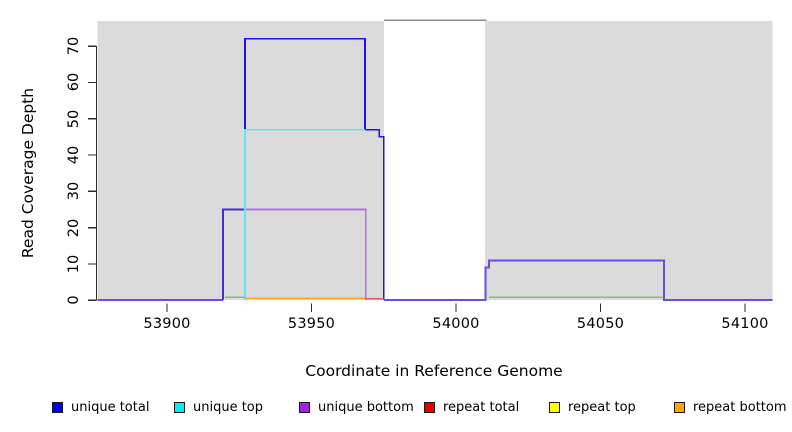  I want to click on y-tick-label: 50, so click(74, 118).